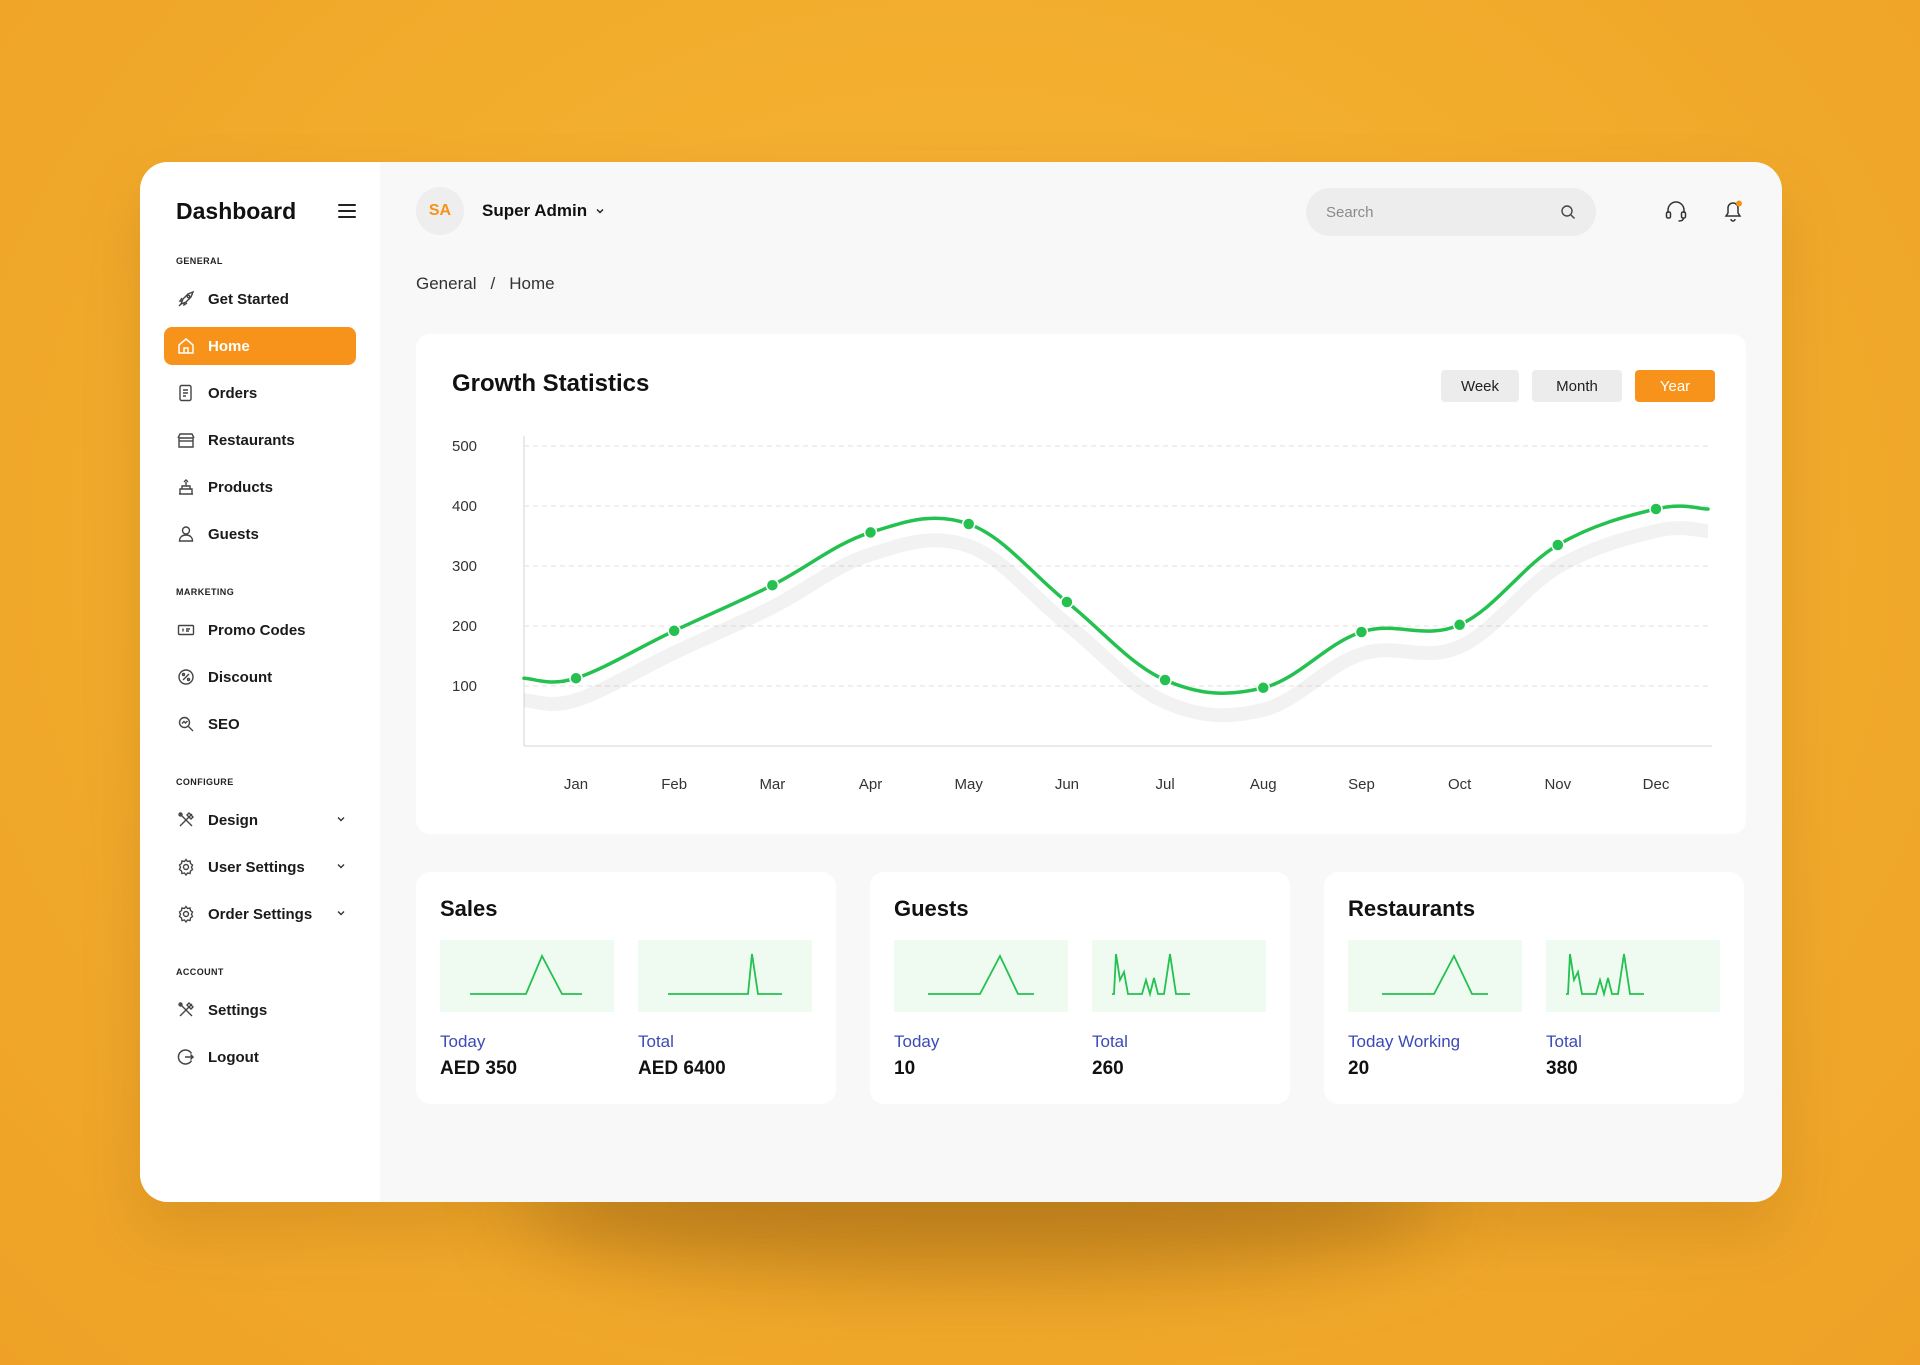 The image size is (1920, 1365). Describe the element at coordinates (1116, 599) in the screenshot. I see `series-line` at that location.